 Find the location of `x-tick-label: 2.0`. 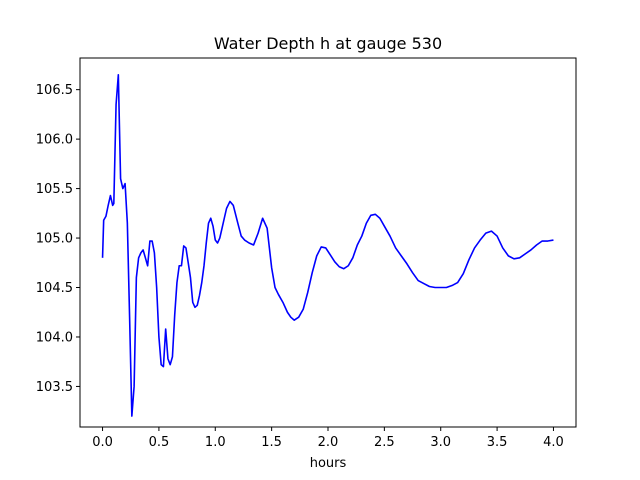

x-tick-label: 2.0 is located at coordinates (328, 442).